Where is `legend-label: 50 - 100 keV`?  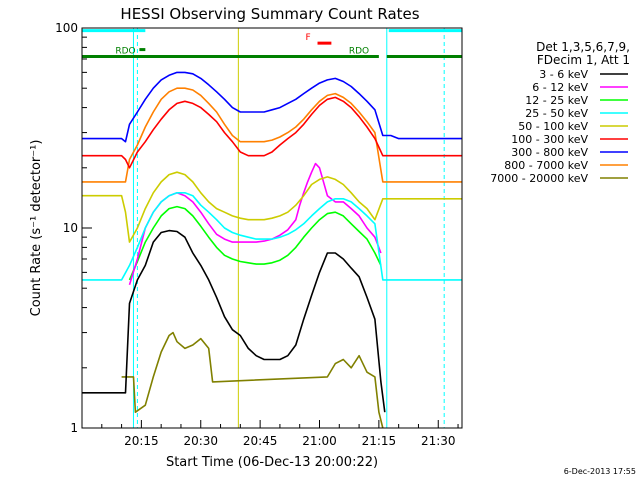 legend-label: 50 - 100 keV is located at coordinates (553, 126).